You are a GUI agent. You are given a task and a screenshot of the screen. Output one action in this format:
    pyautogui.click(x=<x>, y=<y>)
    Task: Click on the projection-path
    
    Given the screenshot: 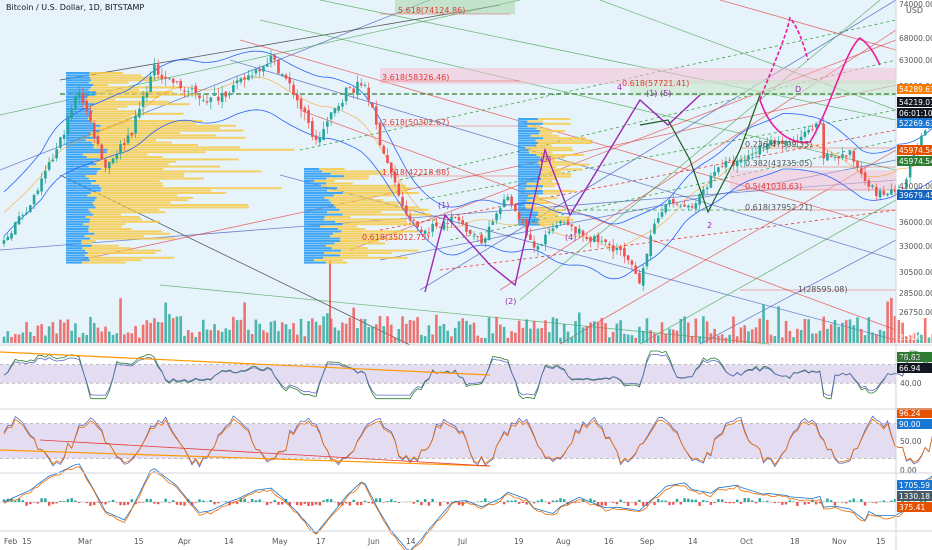 What is the action you would take?
    pyautogui.click(x=820, y=90)
    